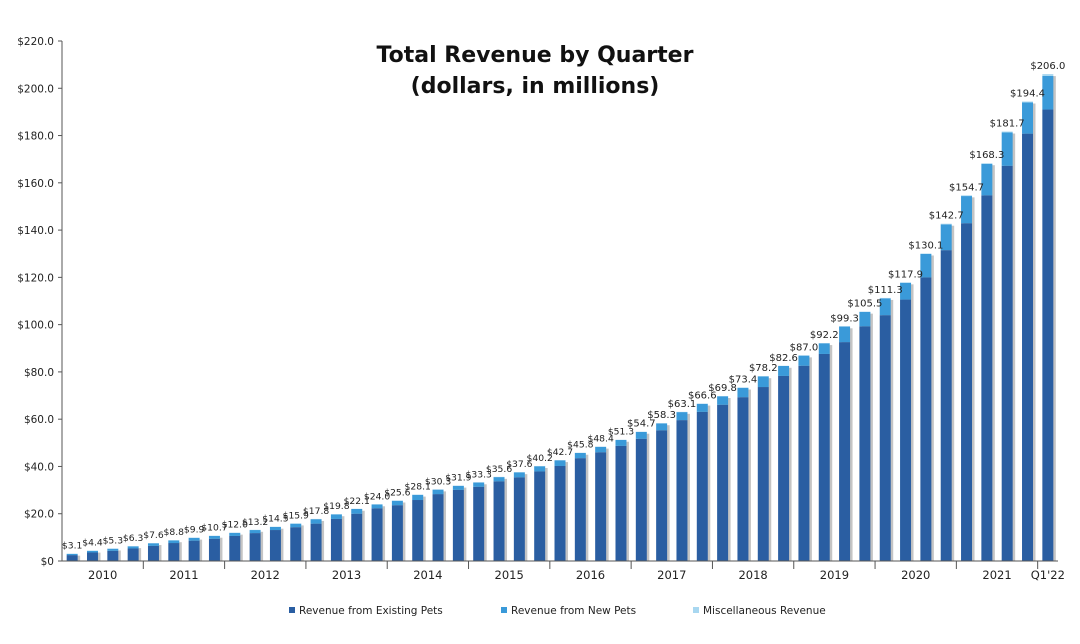 The image size is (1080, 644). What do you see at coordinates (397, 492) in the screenshot?
I see `data-label: $25.6` at bounding box center [397, 492].